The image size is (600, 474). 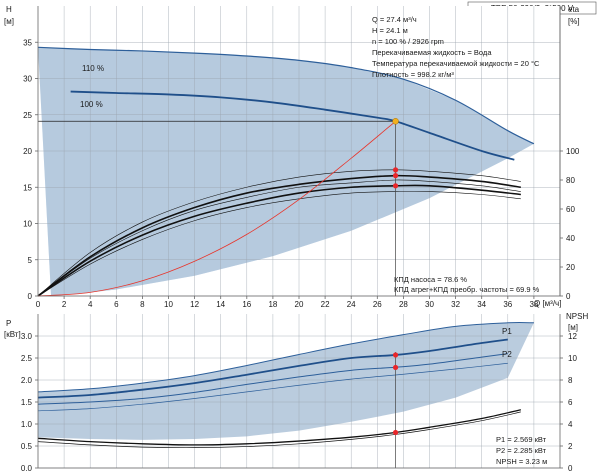 I want to click on info-density: Плотность = 998.2 кг/м³, so click(x=413, y=74).